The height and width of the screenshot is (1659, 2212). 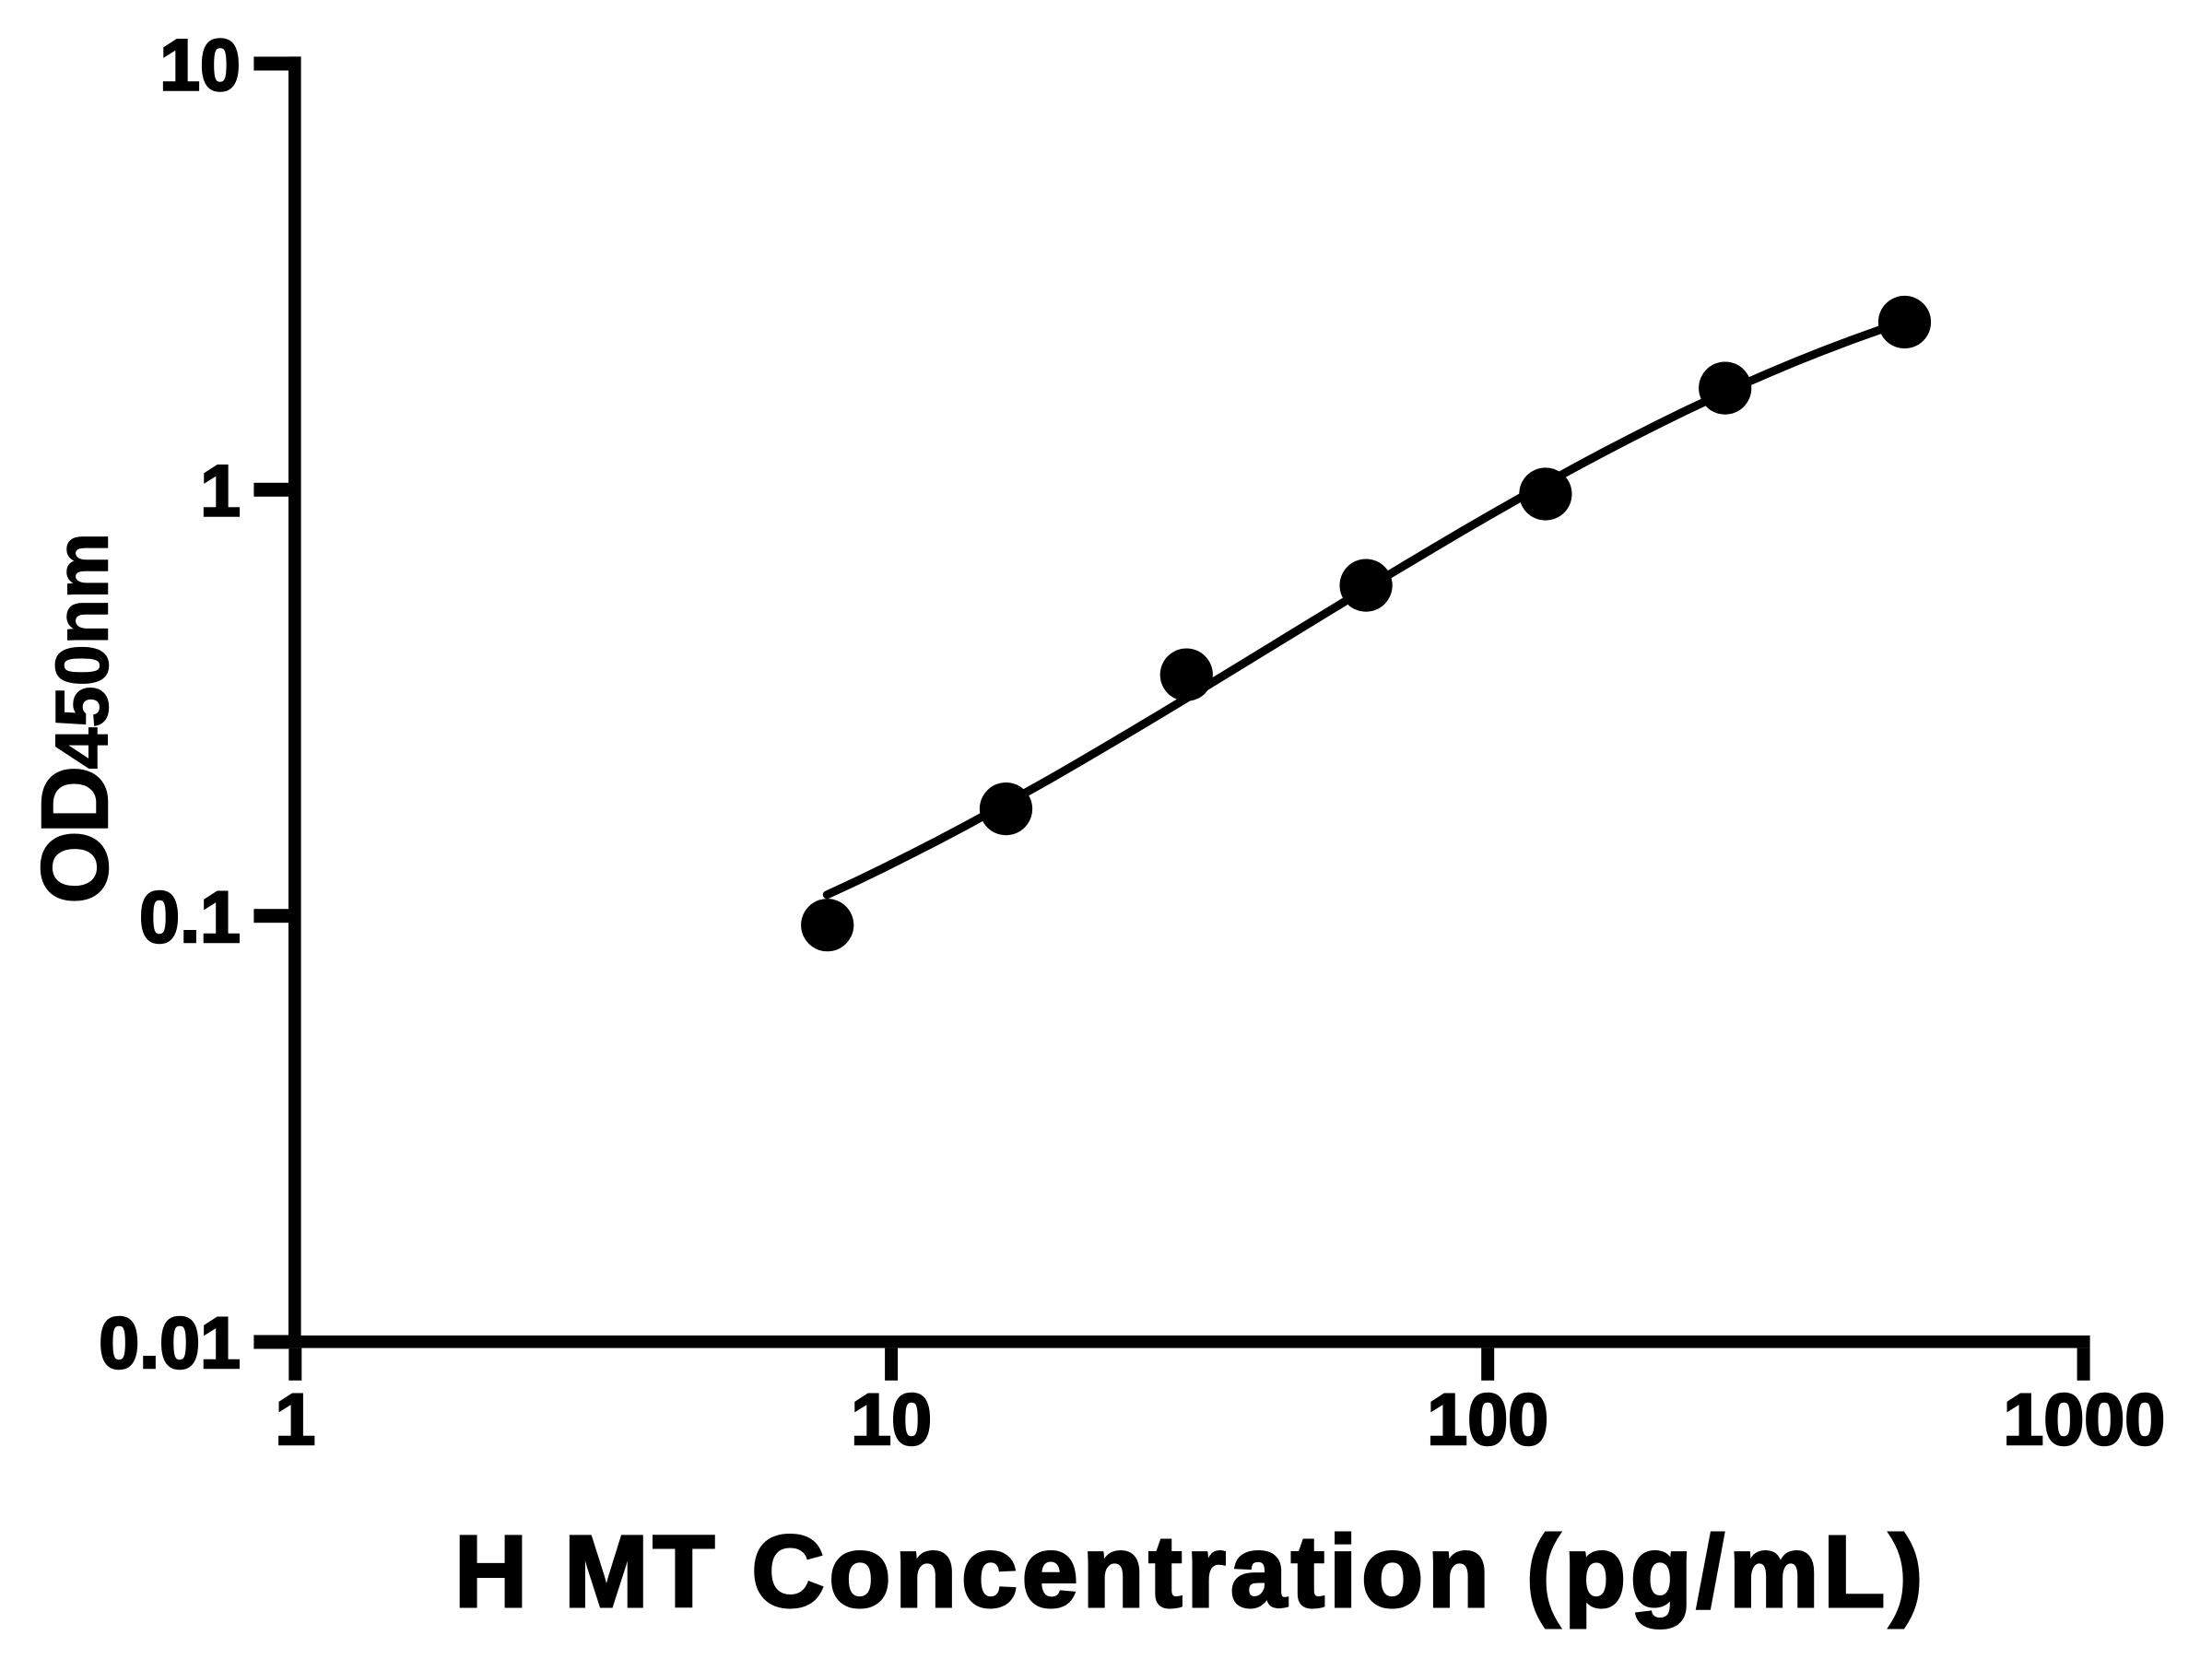 What do you see at coordinates (170, 1342) in the screenshot?
I see `svg-text: 0.01` at bounding box center [170, 1342].